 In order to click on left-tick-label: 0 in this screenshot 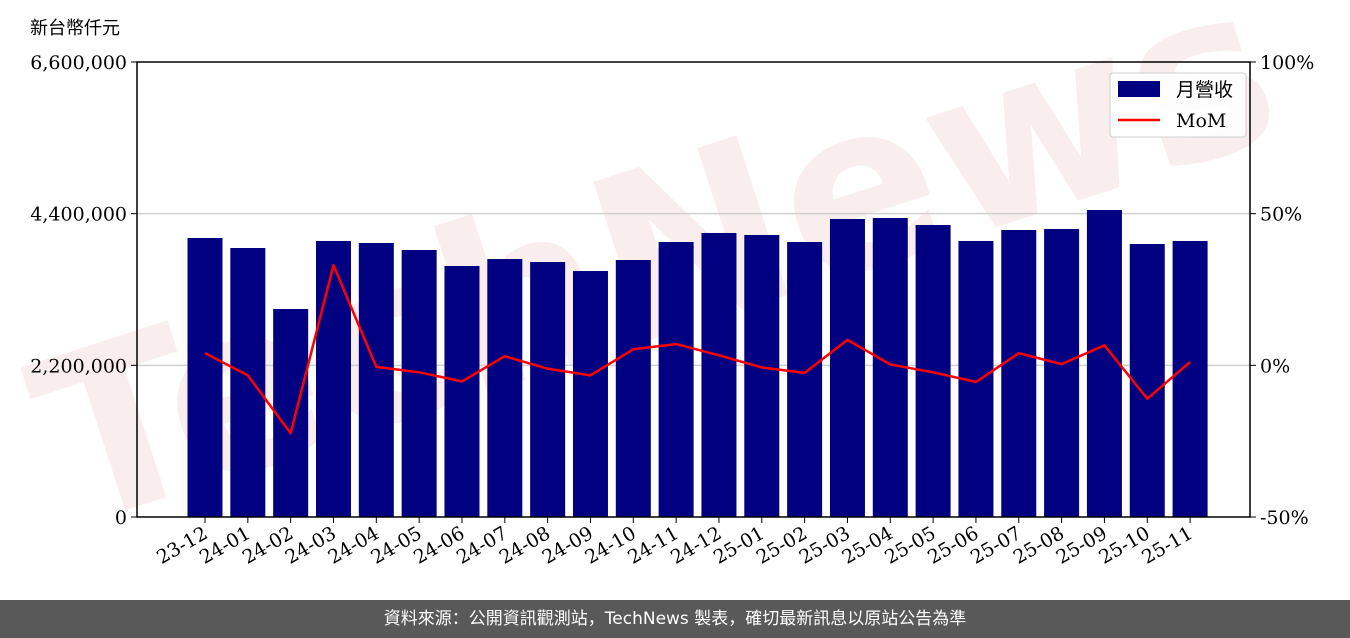, I will do `click(121, 518)`.